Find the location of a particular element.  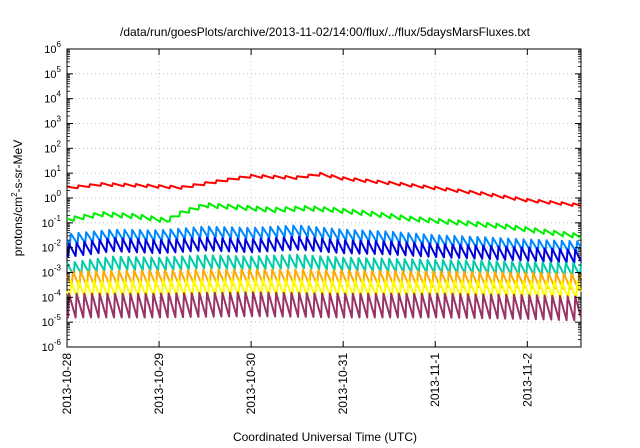

y-tick-label: 10⁵ is located at coordinates (52, 73).